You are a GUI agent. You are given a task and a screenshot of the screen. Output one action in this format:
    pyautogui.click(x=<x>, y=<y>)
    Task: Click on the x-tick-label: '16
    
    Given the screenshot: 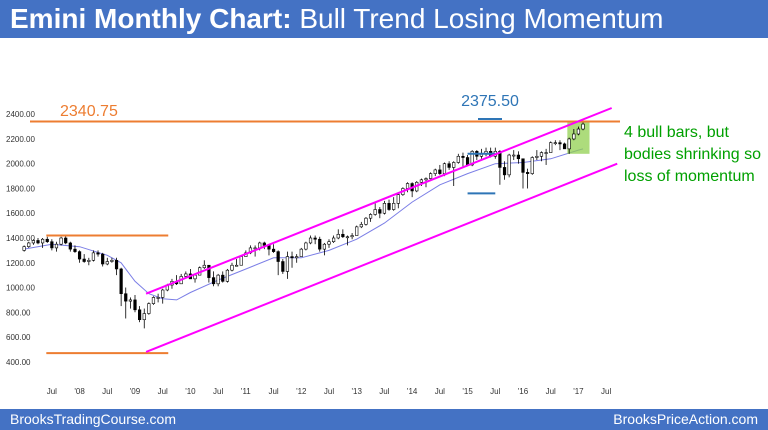 What is the action you would take?
    pyautogui.click(x=523, y=391)
    